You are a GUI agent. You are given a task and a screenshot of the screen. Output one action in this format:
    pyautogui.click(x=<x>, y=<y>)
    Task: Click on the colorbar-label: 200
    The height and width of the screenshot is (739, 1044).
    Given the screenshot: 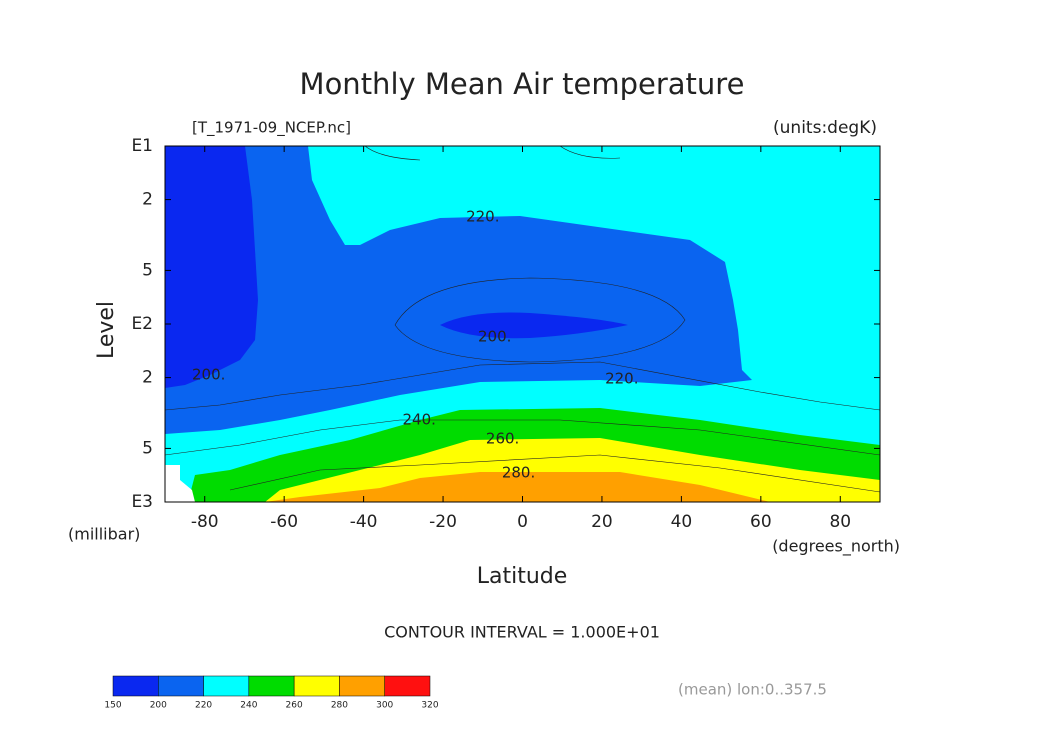 What is the action you would take?
    pyautogui.click(x=158, y=706)
    